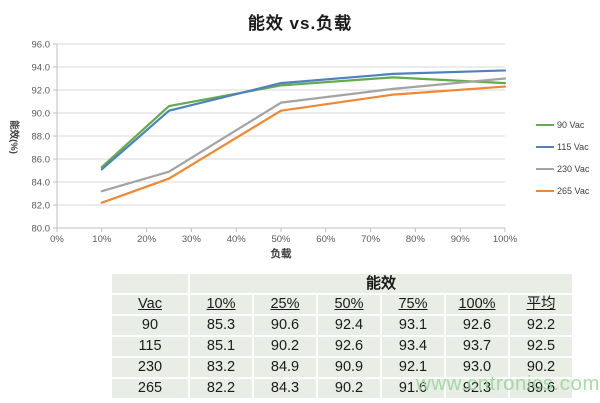 This screenshot has height=403, width=600. Describe the element at coordinates (281, 254) in the screenshot. I see `x-axis-title: 负载` at that location.